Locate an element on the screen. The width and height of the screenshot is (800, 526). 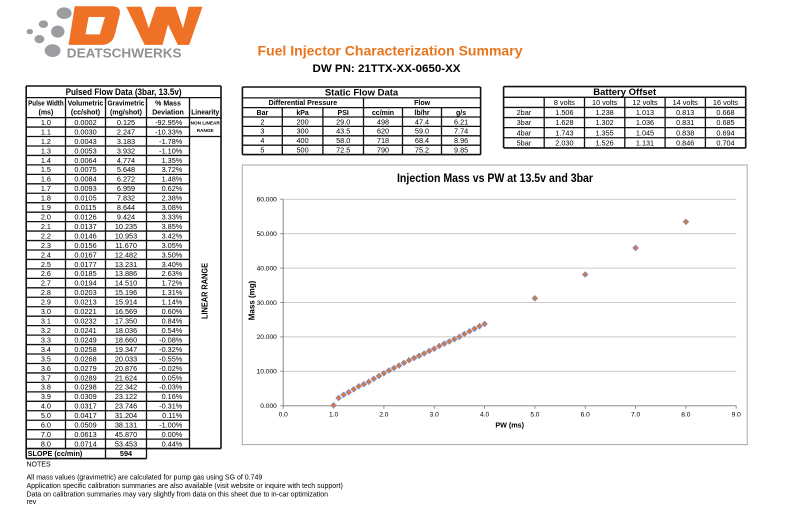
svg-text: 1.48% is located at coordinates (172, 179).